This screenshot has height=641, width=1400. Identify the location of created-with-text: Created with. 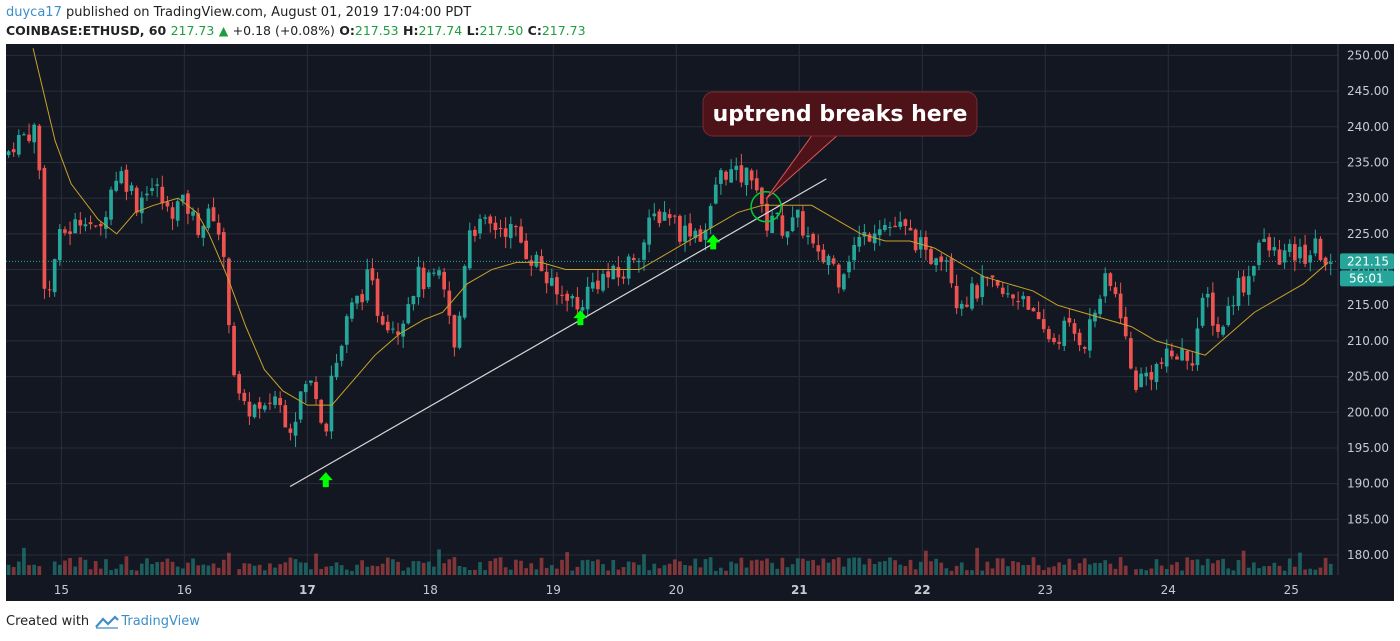
(48, 621).